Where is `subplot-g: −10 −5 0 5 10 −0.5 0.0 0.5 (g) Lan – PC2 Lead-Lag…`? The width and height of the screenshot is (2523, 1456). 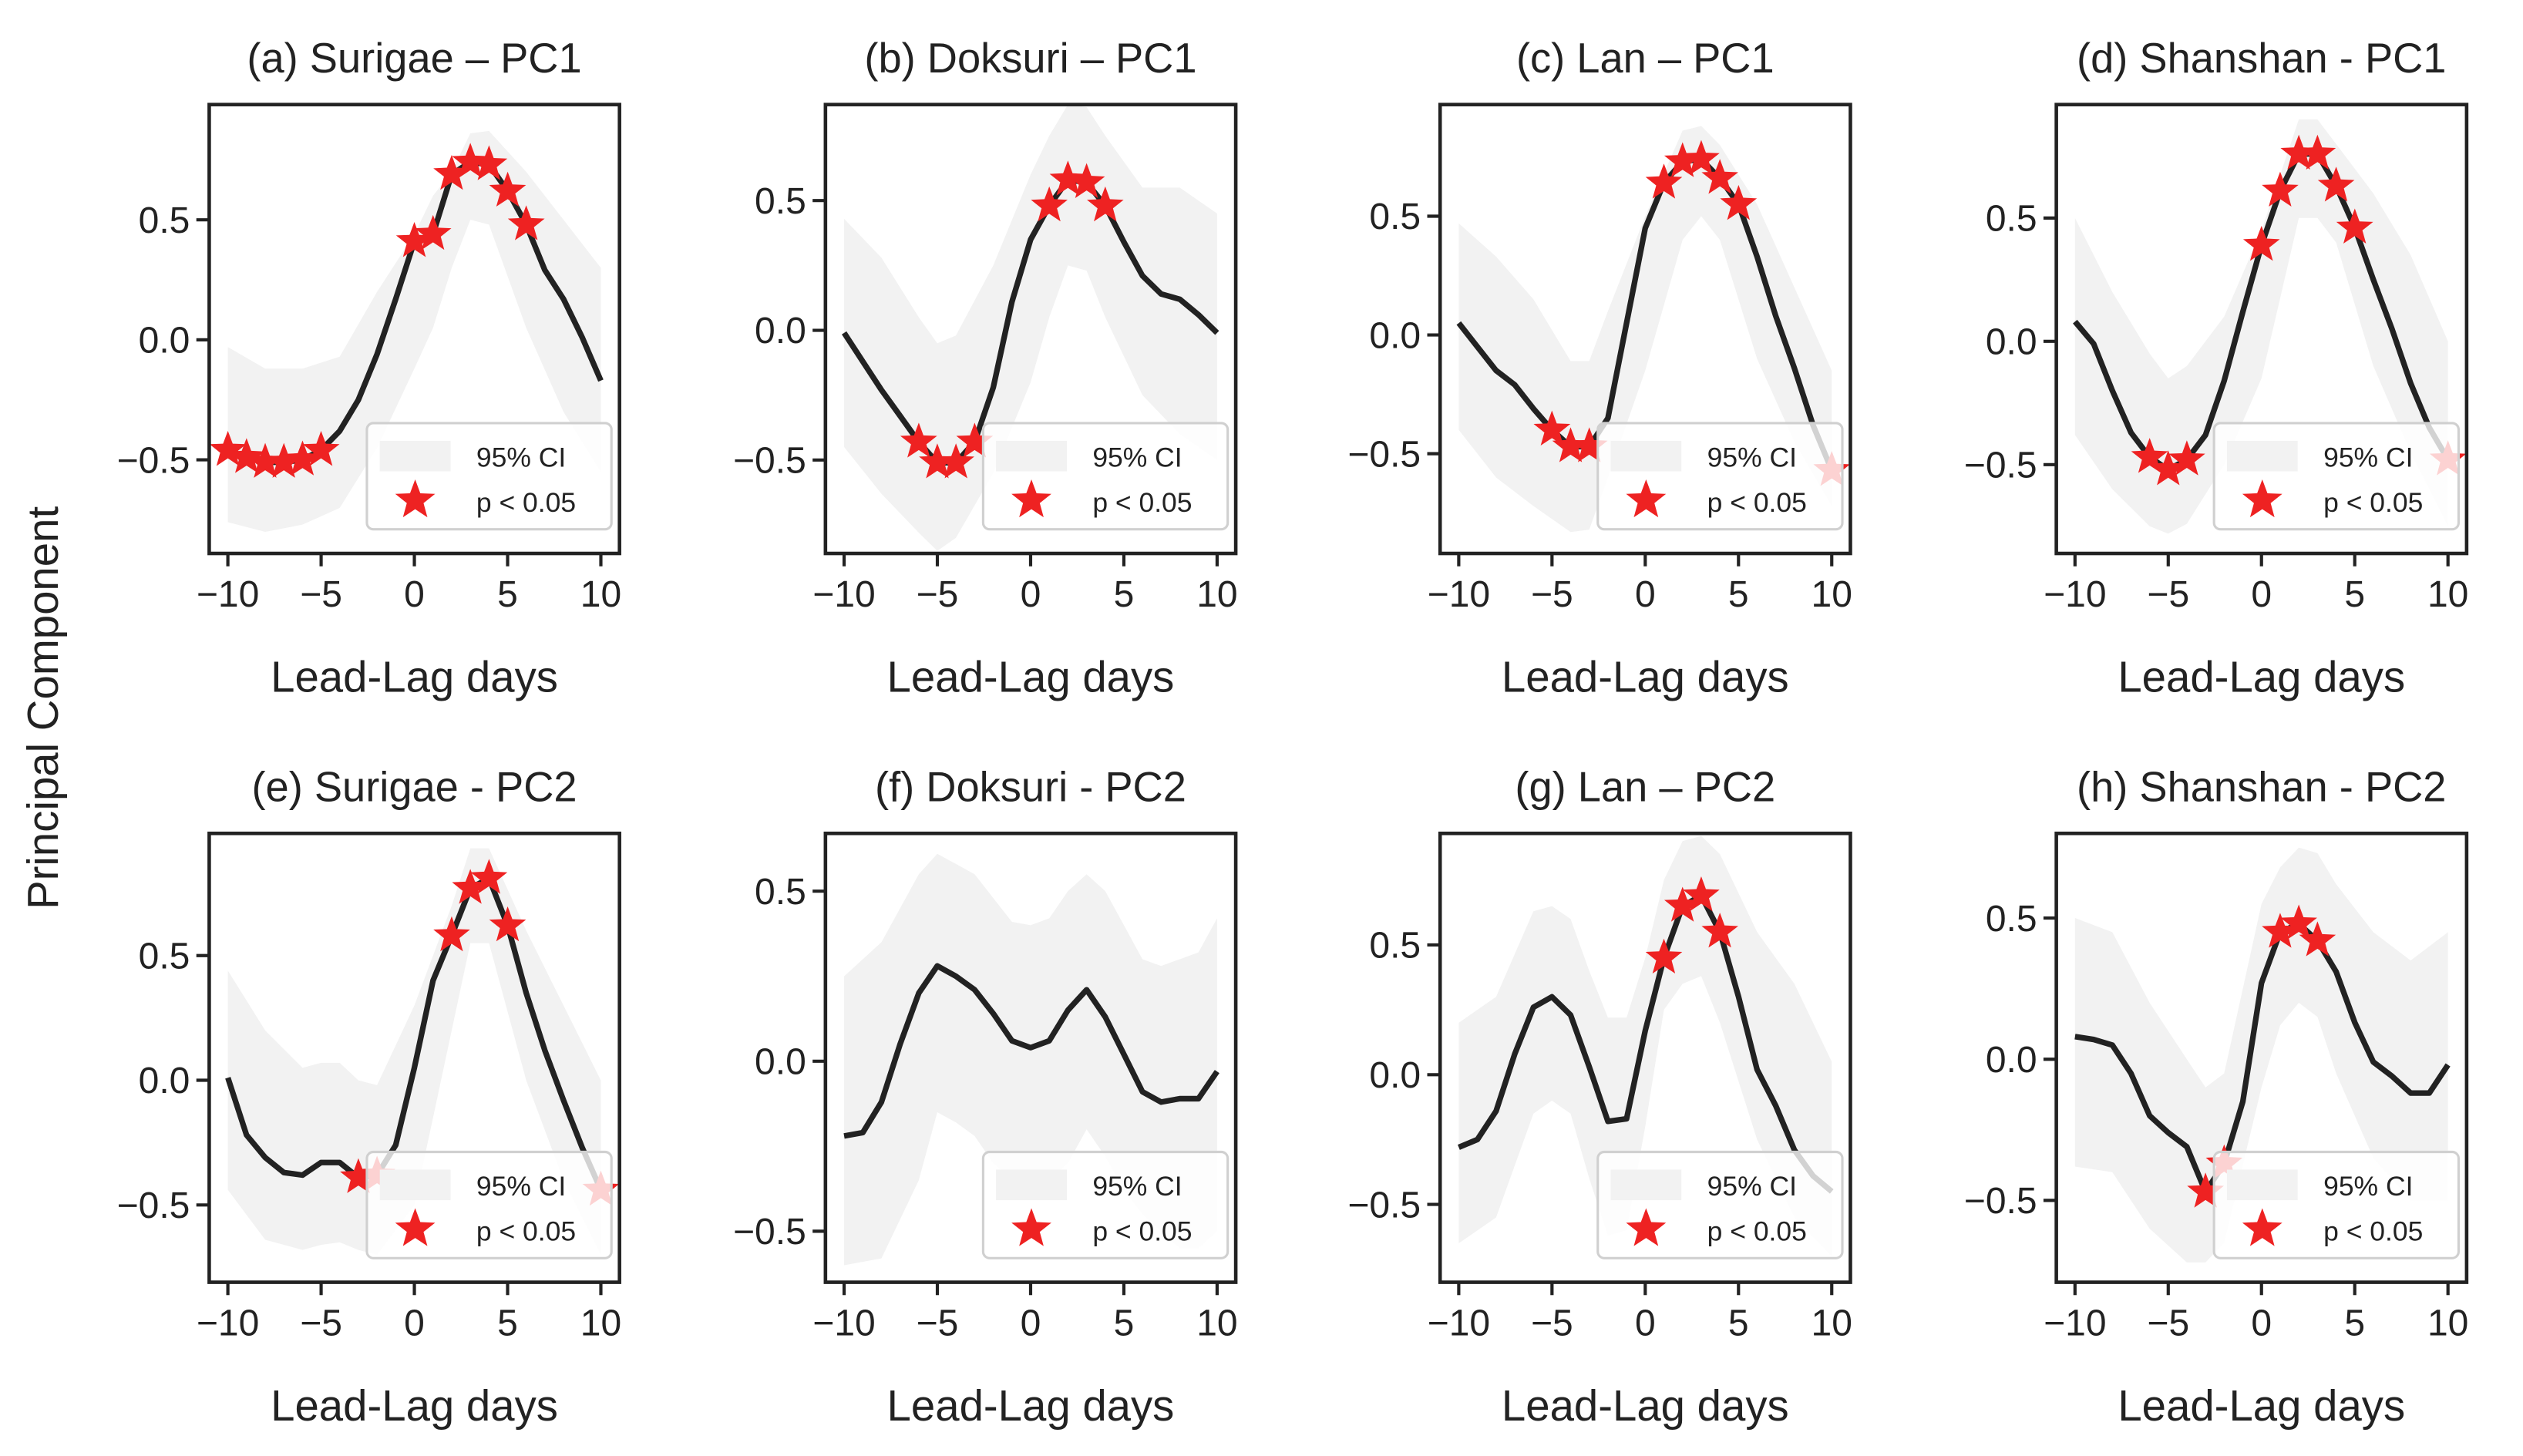 subplot-g: −10 −5 0 5 10 −0.5 0.0 0.5 (g) Lan – PC2 Lead-Lag… is located at coordinates (1599, 1097).